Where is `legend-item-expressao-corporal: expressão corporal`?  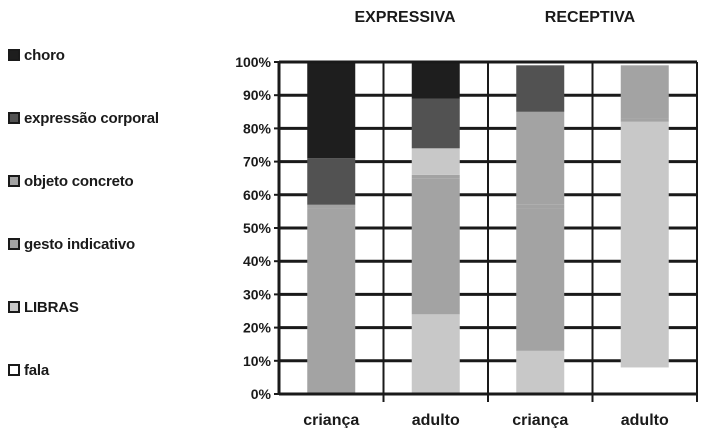
legend-item-expressao-corporal: expressão corporal is located at coordinates (83, 118).